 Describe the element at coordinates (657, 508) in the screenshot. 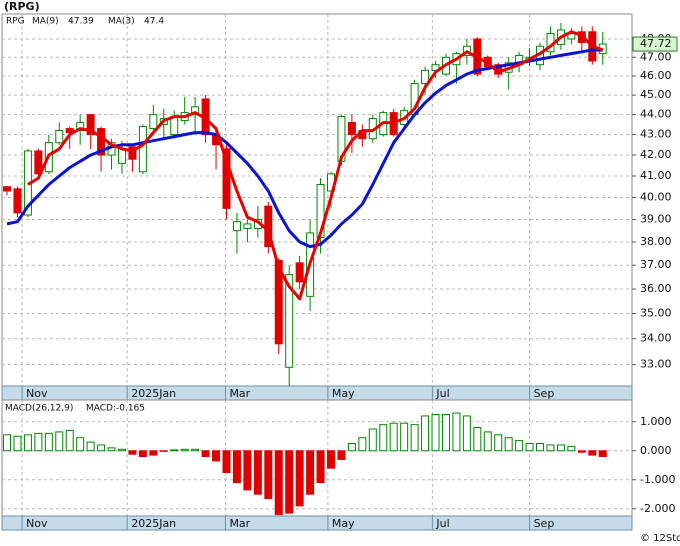

I see `y-tick-label: -2.000` at that location.